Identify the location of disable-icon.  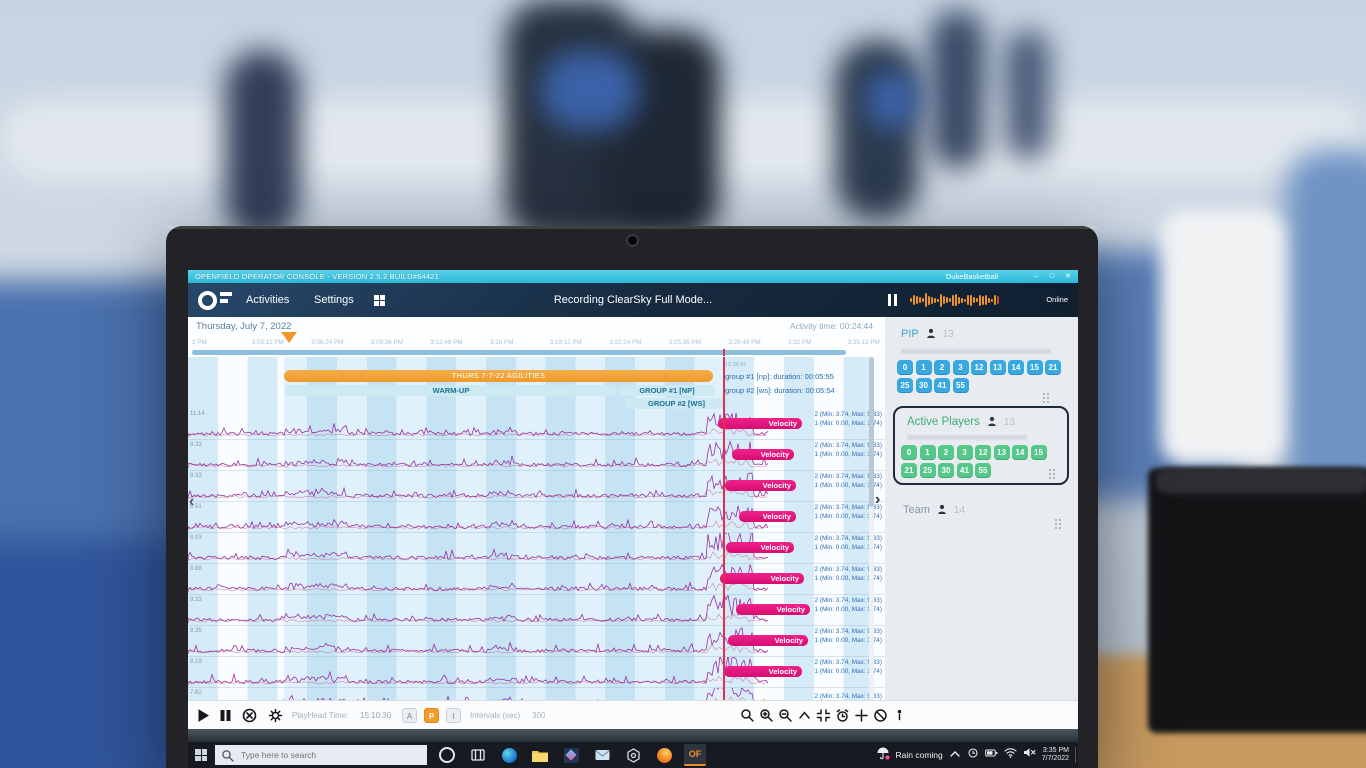
(880, 718).